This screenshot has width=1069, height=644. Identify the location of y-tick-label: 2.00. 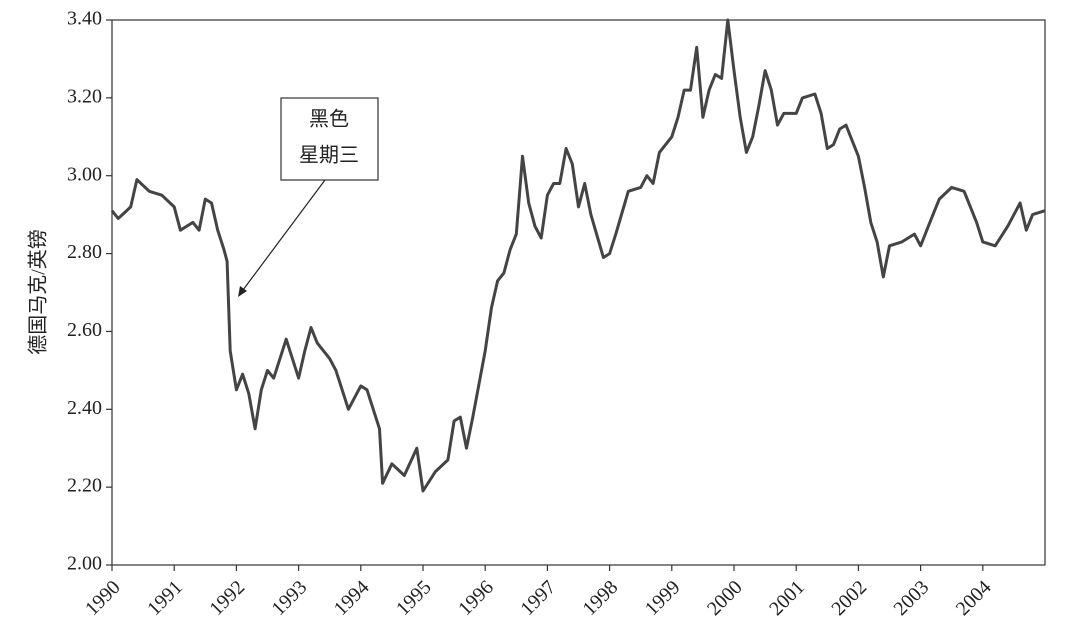
(84, 564).